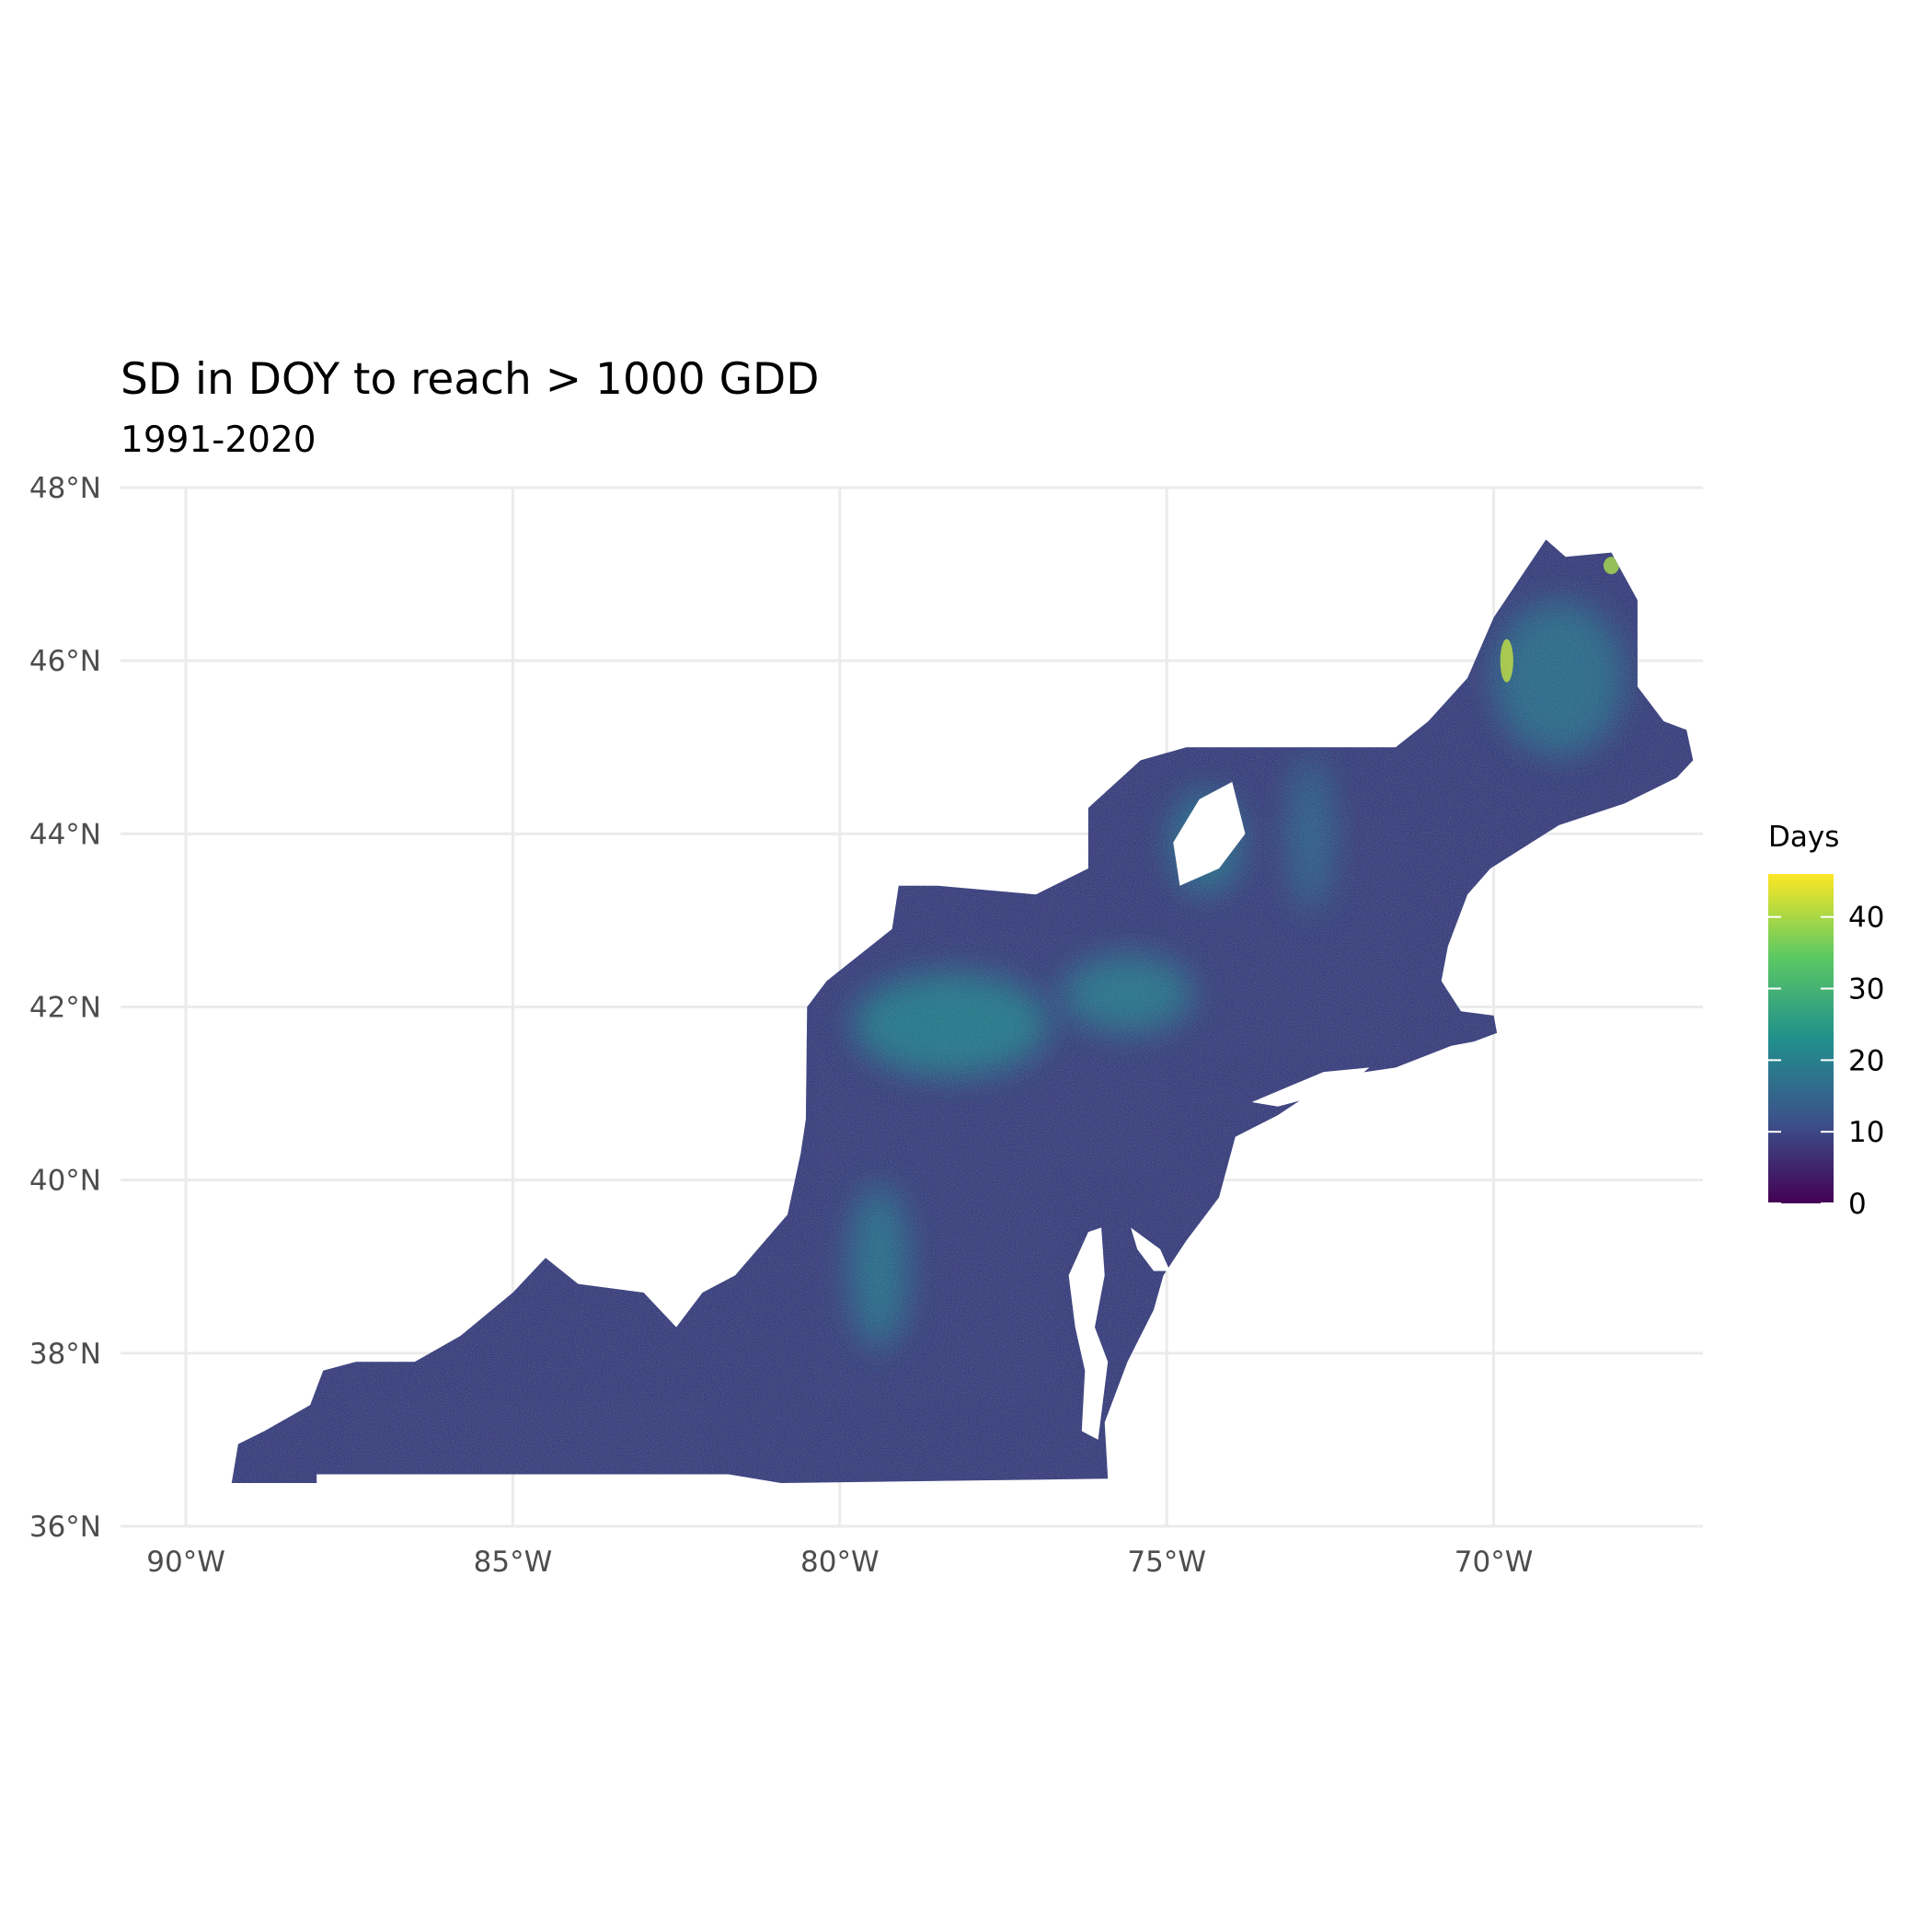 The image size is (1932, 1932). What do you see at coordinates (65, 661) in the screenshot?
I see `y-tick-label: 46°N` at bounding box center [65, 661].